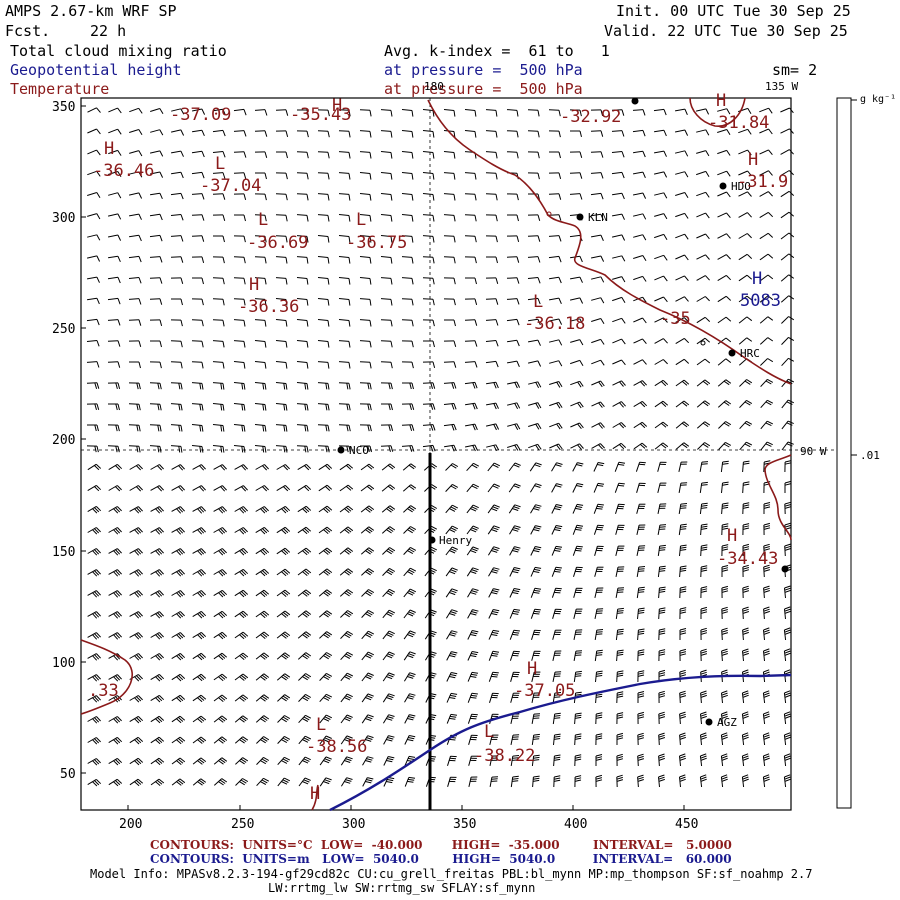  Describe the element at coordinates (124, 171) in the screenshot. I see `temp-extremum-value: -36.46` at that location.